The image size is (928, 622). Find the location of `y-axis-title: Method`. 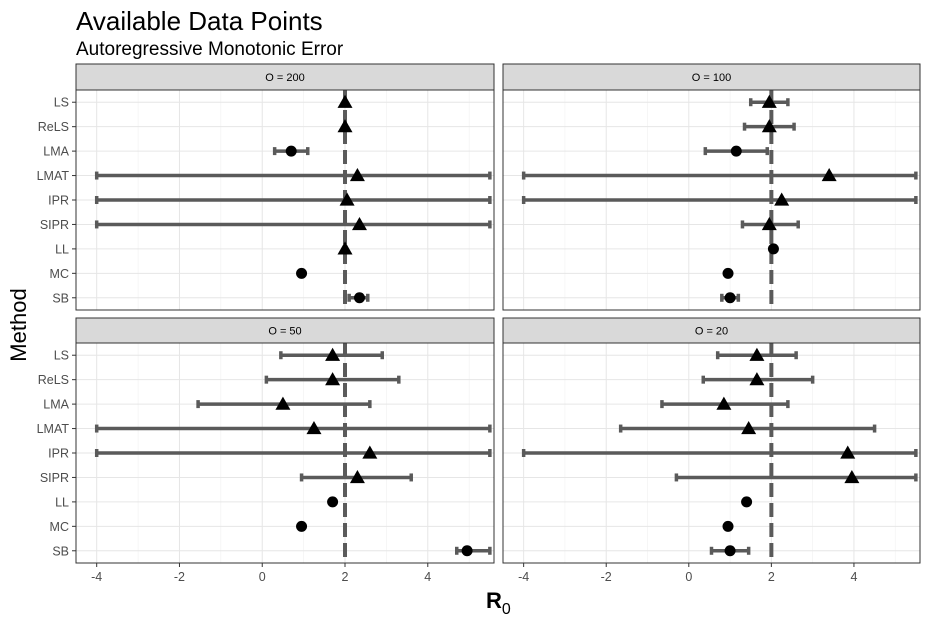

y-axis-title: Method is located at coordinates (18, 324).